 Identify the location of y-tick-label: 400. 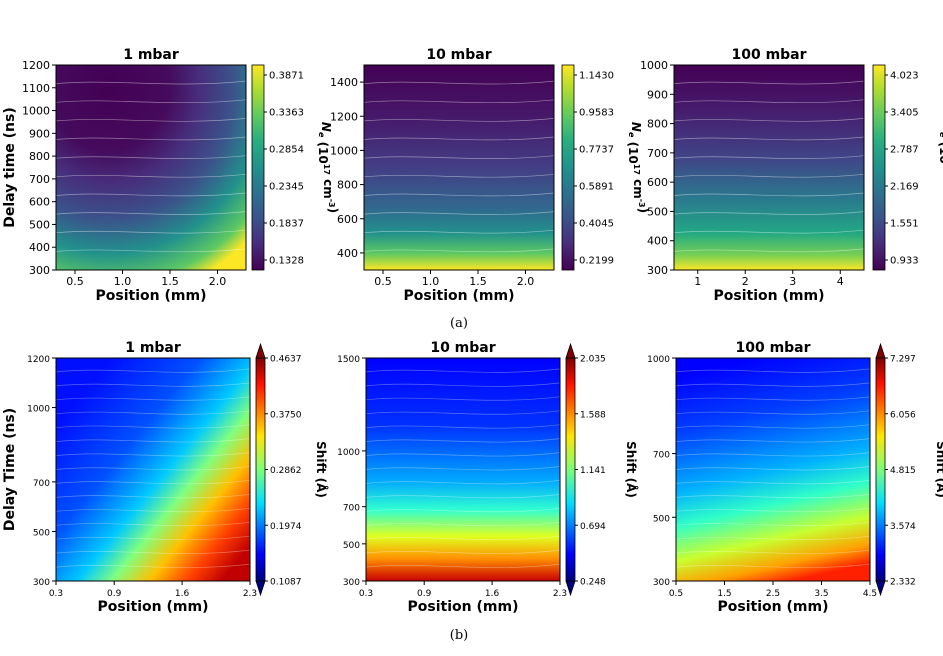
(39, 247).